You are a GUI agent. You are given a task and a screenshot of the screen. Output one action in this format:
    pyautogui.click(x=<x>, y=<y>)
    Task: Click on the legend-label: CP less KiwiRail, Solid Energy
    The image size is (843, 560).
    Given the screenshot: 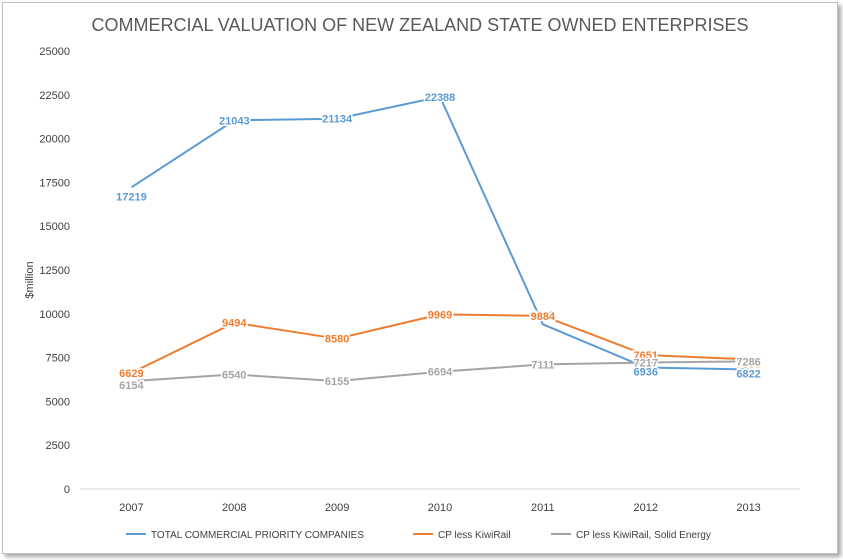 What is the action you would take?
    pyautogui.click(x=643, y=535)
    